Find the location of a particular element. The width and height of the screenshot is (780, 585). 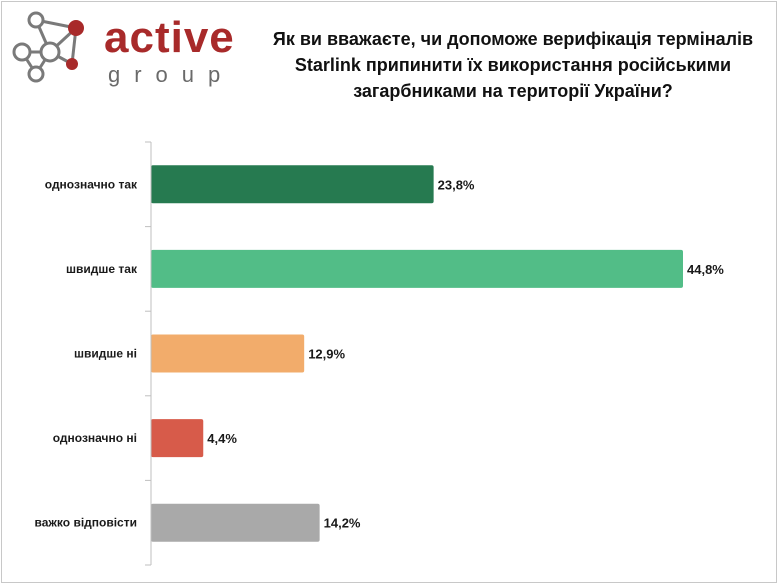

data-label: 23,8% is located at coordinates (456, 184).